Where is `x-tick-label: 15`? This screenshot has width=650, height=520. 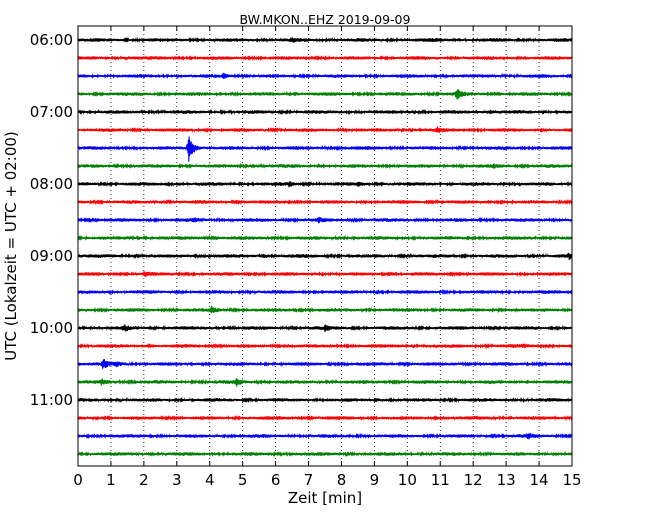 x-tick-label: 15 is located at coordinates (571, 480).